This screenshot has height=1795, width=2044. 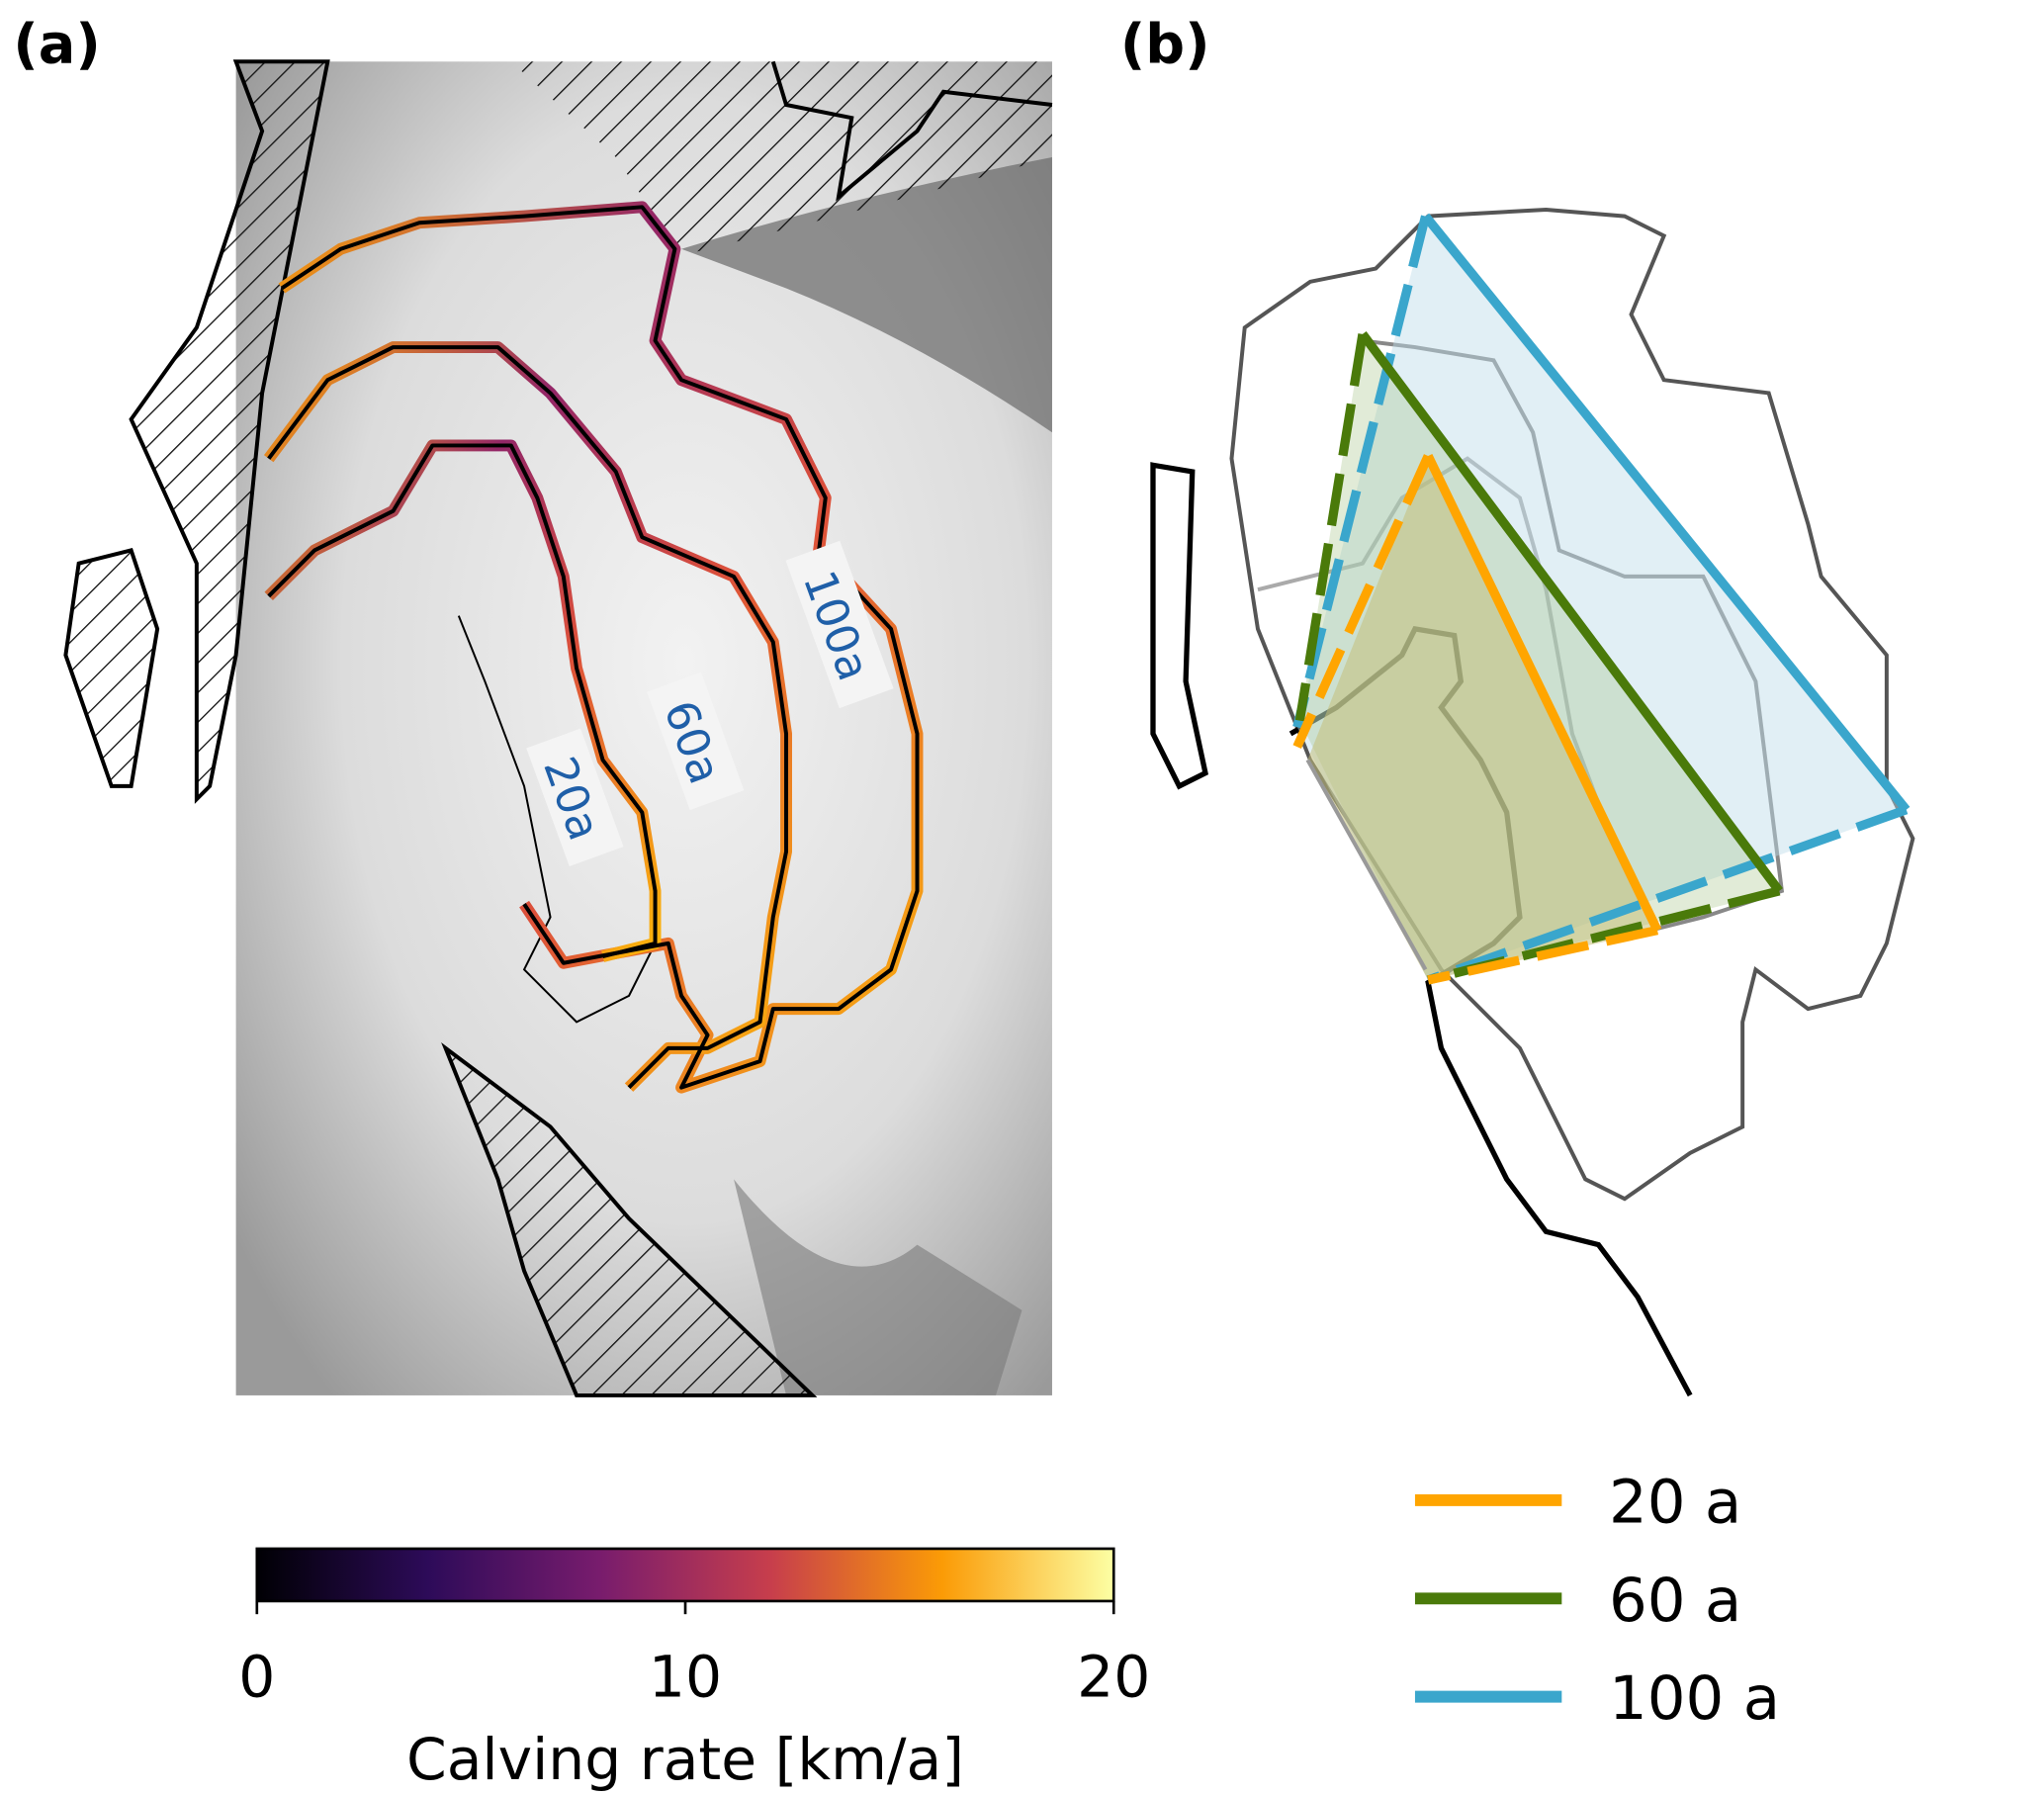 I want to click on line-100a-solid, so click(x=1666, y=513).